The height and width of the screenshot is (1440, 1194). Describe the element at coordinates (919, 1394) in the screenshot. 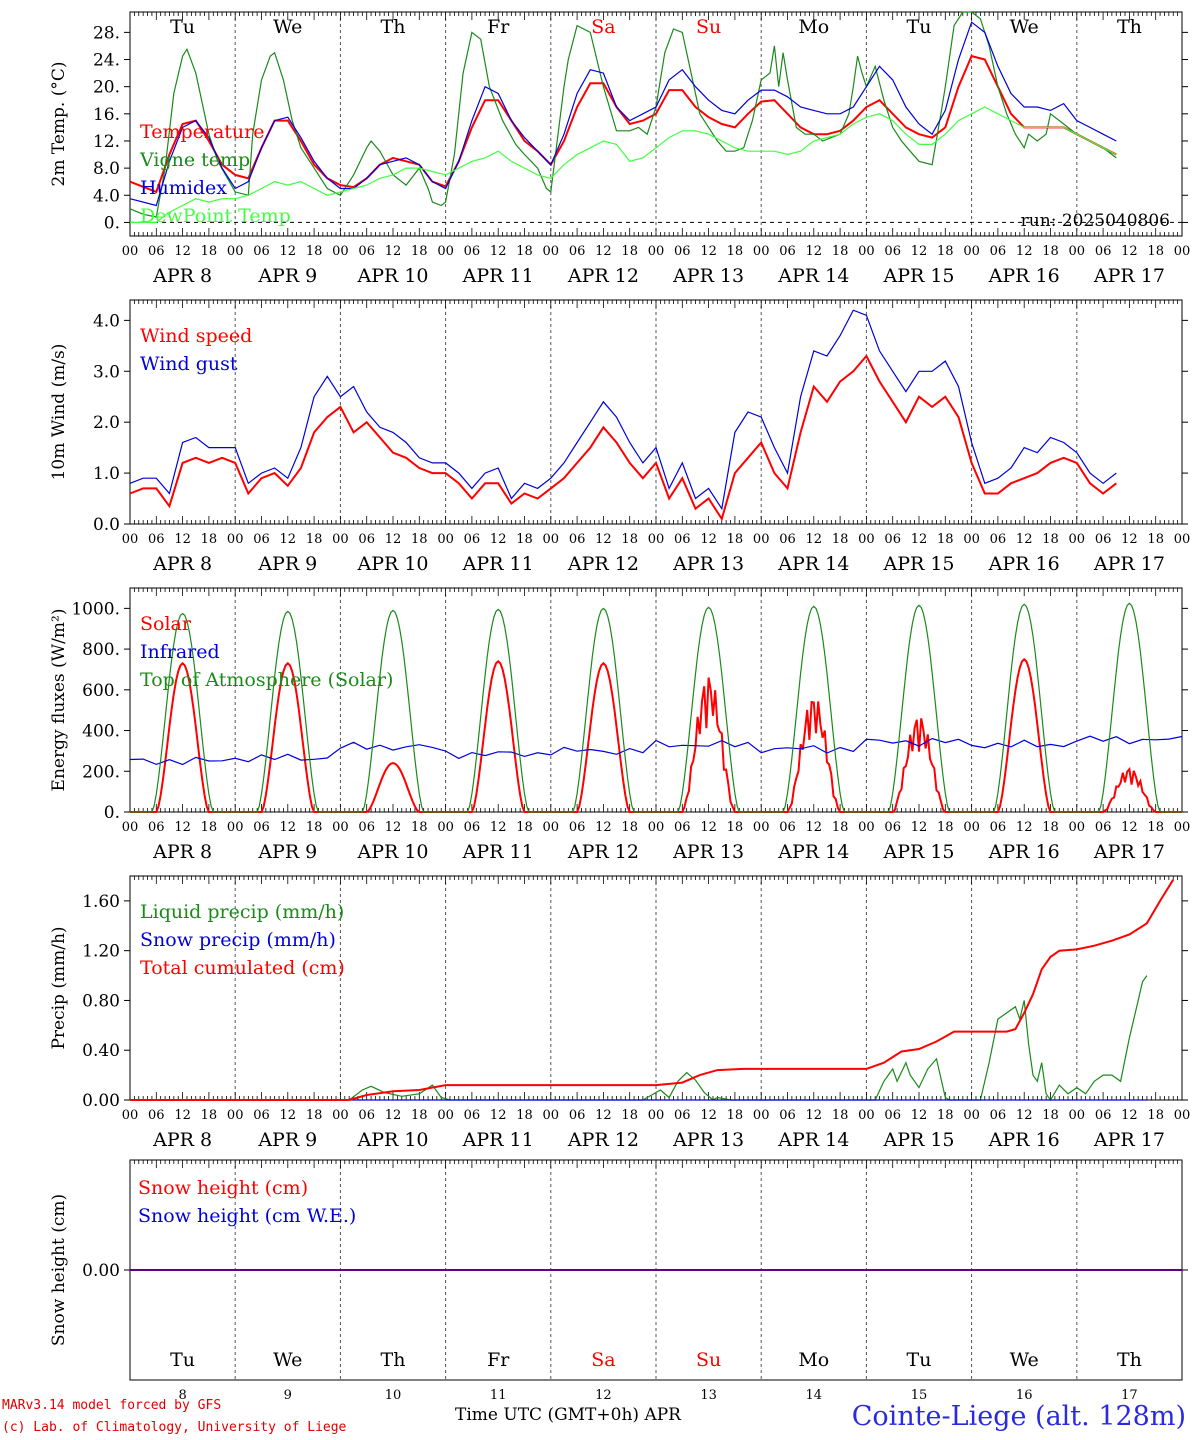

I see `day-number: 15` at that location.